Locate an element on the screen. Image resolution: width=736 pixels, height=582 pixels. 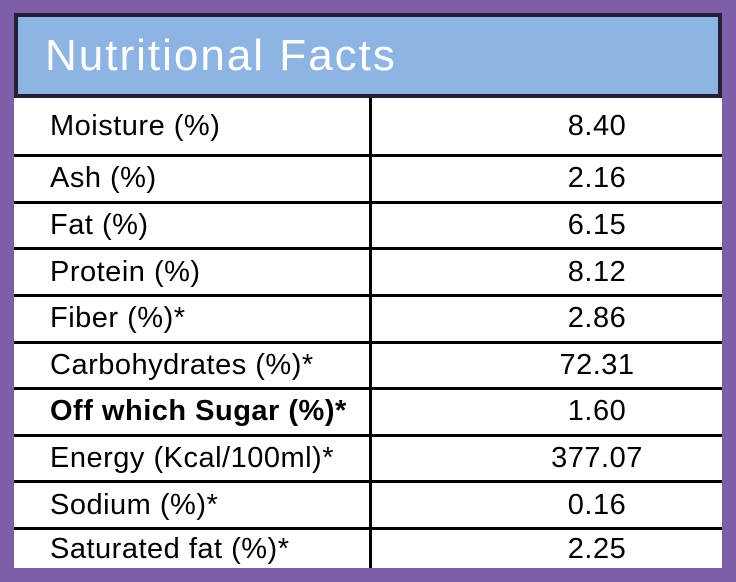
row-label: Sodium (%)* is located at coordinates (193, 505).